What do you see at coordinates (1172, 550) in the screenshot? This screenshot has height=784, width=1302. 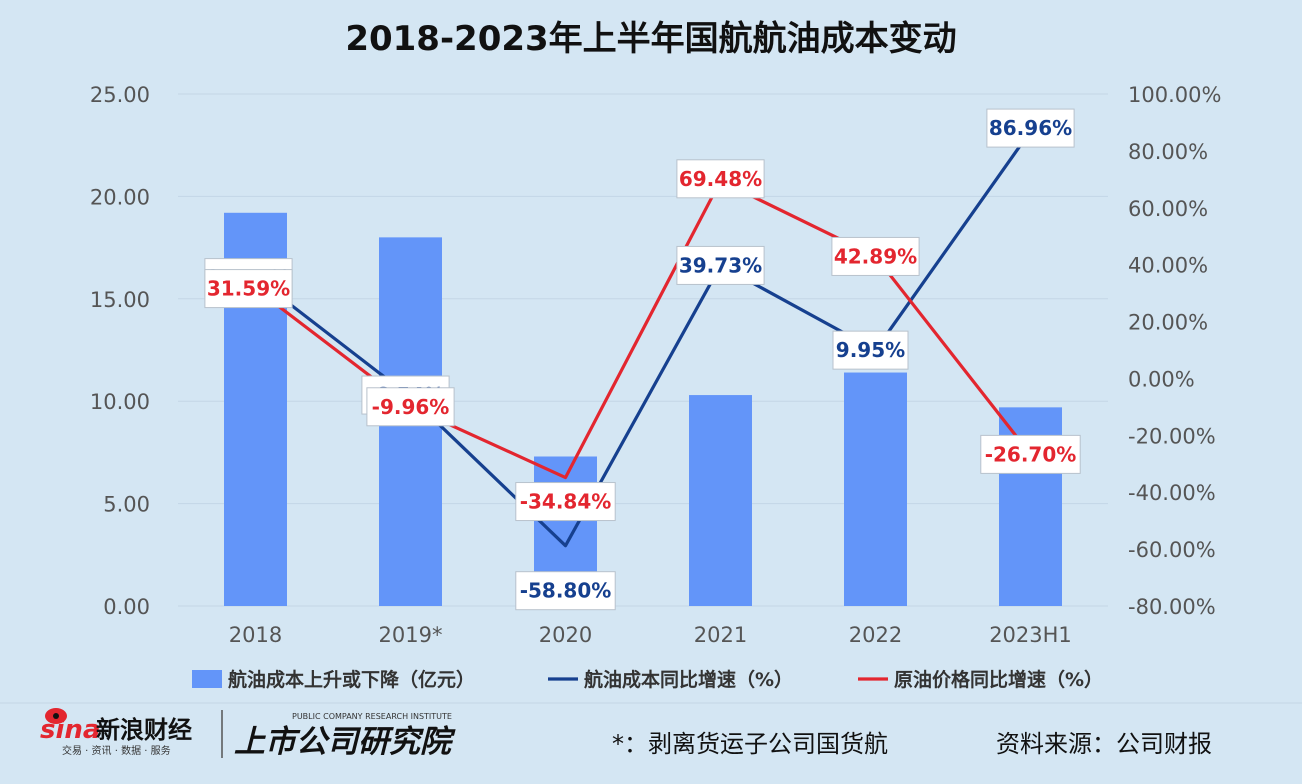 I see `y-right-tick-label: -60.00%` at bounding box center [1172, 550].